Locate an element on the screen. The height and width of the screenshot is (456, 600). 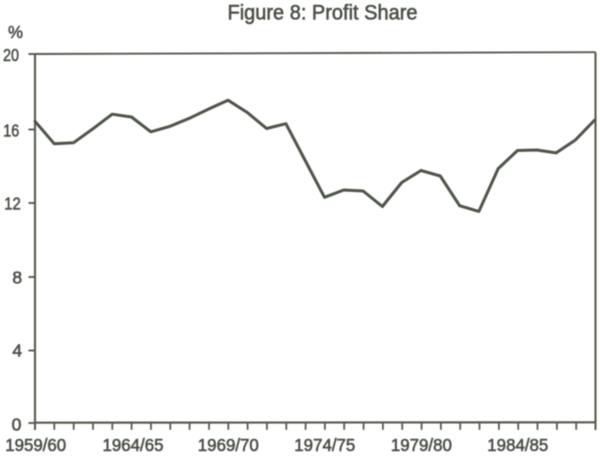
svg-text: 0 is located at coordinates (17, 425).